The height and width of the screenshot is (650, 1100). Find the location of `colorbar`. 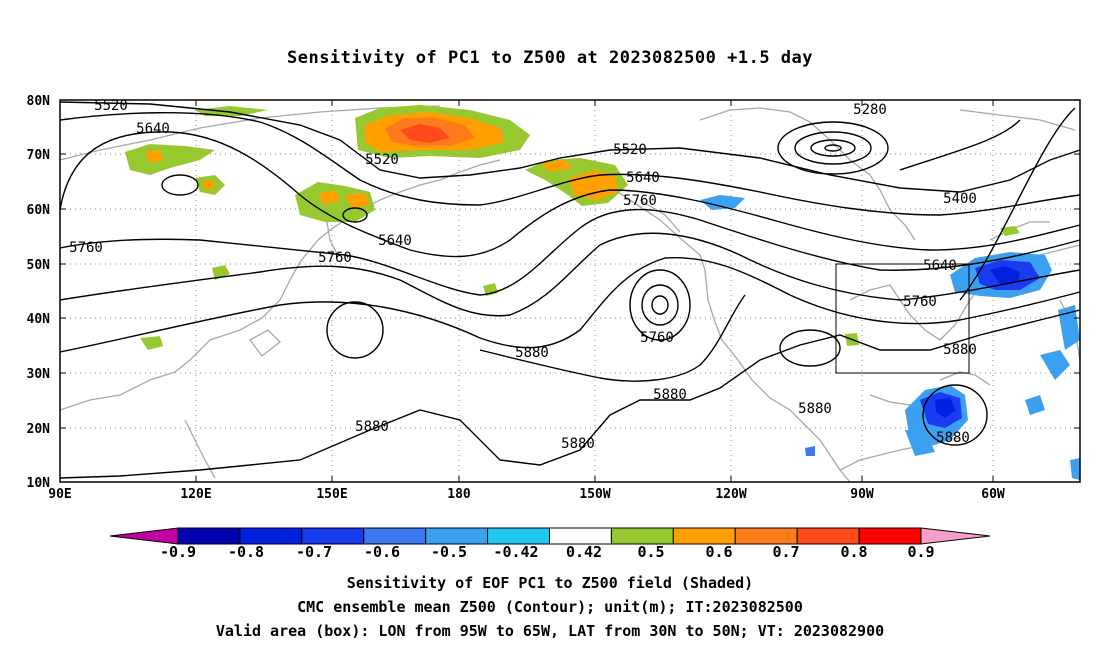

colorbar is located at coordinates (550, 536).